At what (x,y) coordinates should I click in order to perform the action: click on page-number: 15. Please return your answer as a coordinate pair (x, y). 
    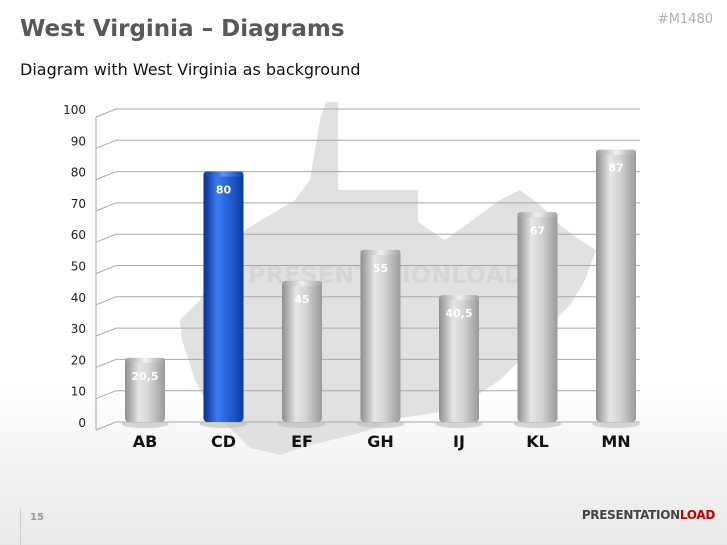
    Looking at the image, I should click on (37, 517).